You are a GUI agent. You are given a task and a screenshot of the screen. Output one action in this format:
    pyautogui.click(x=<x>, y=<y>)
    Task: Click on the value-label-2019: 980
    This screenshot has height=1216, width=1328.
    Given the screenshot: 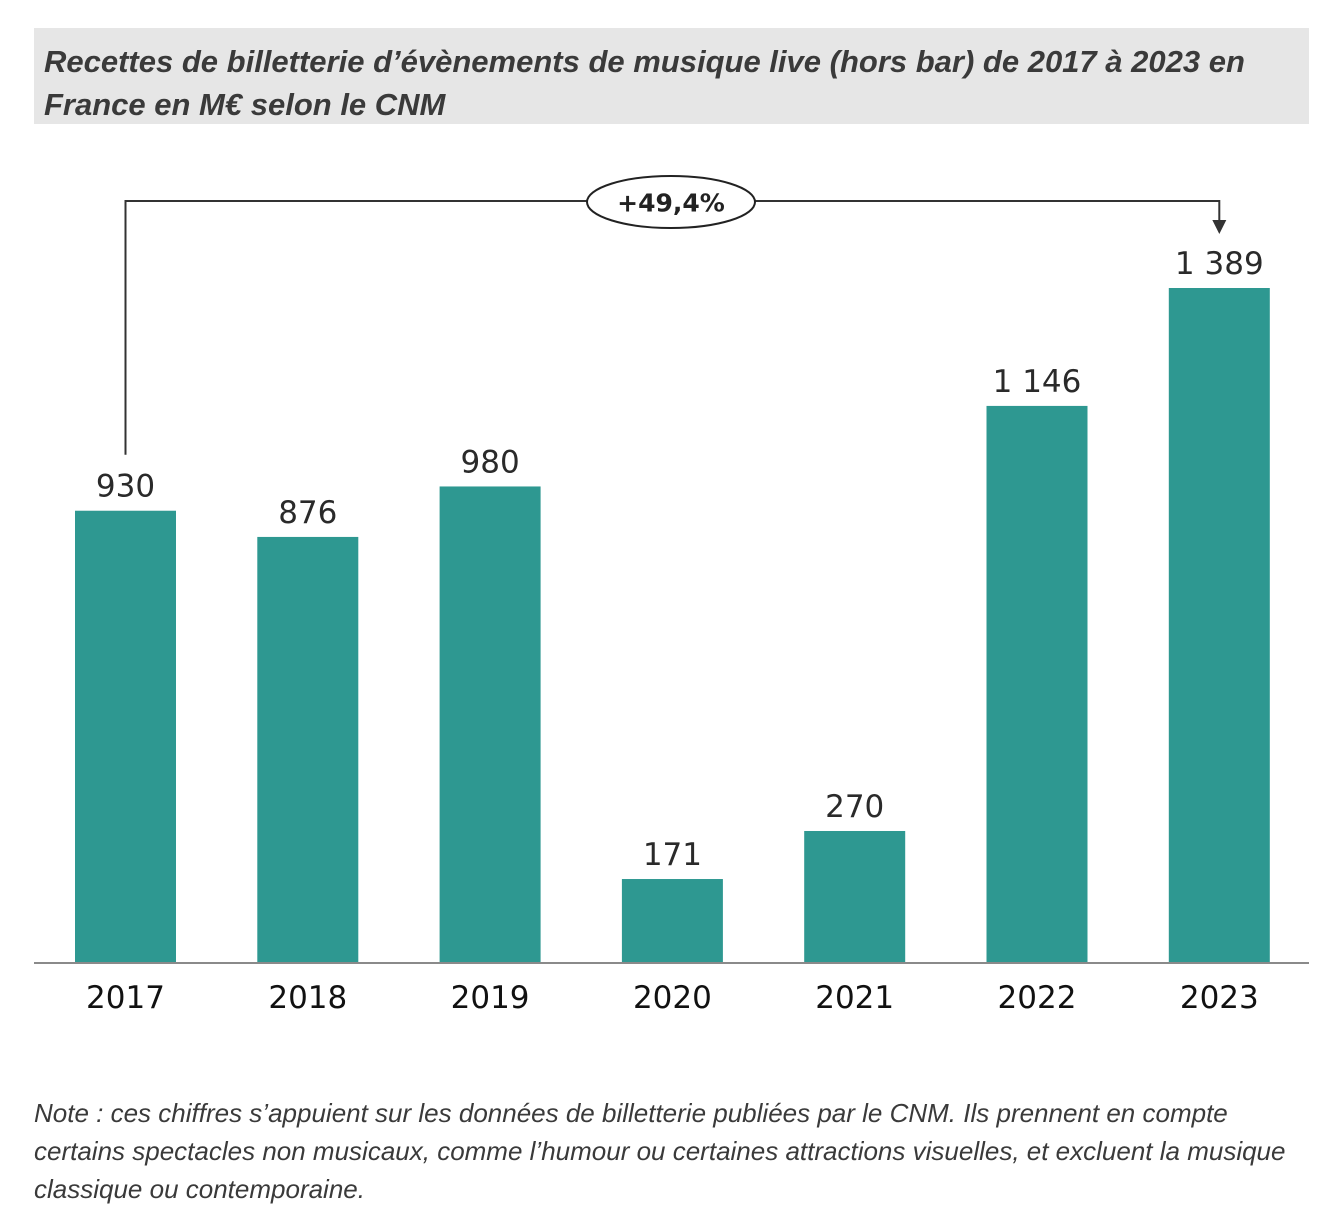 What is the action you would take?
    pyautogui.click(x=490, y=462)
    